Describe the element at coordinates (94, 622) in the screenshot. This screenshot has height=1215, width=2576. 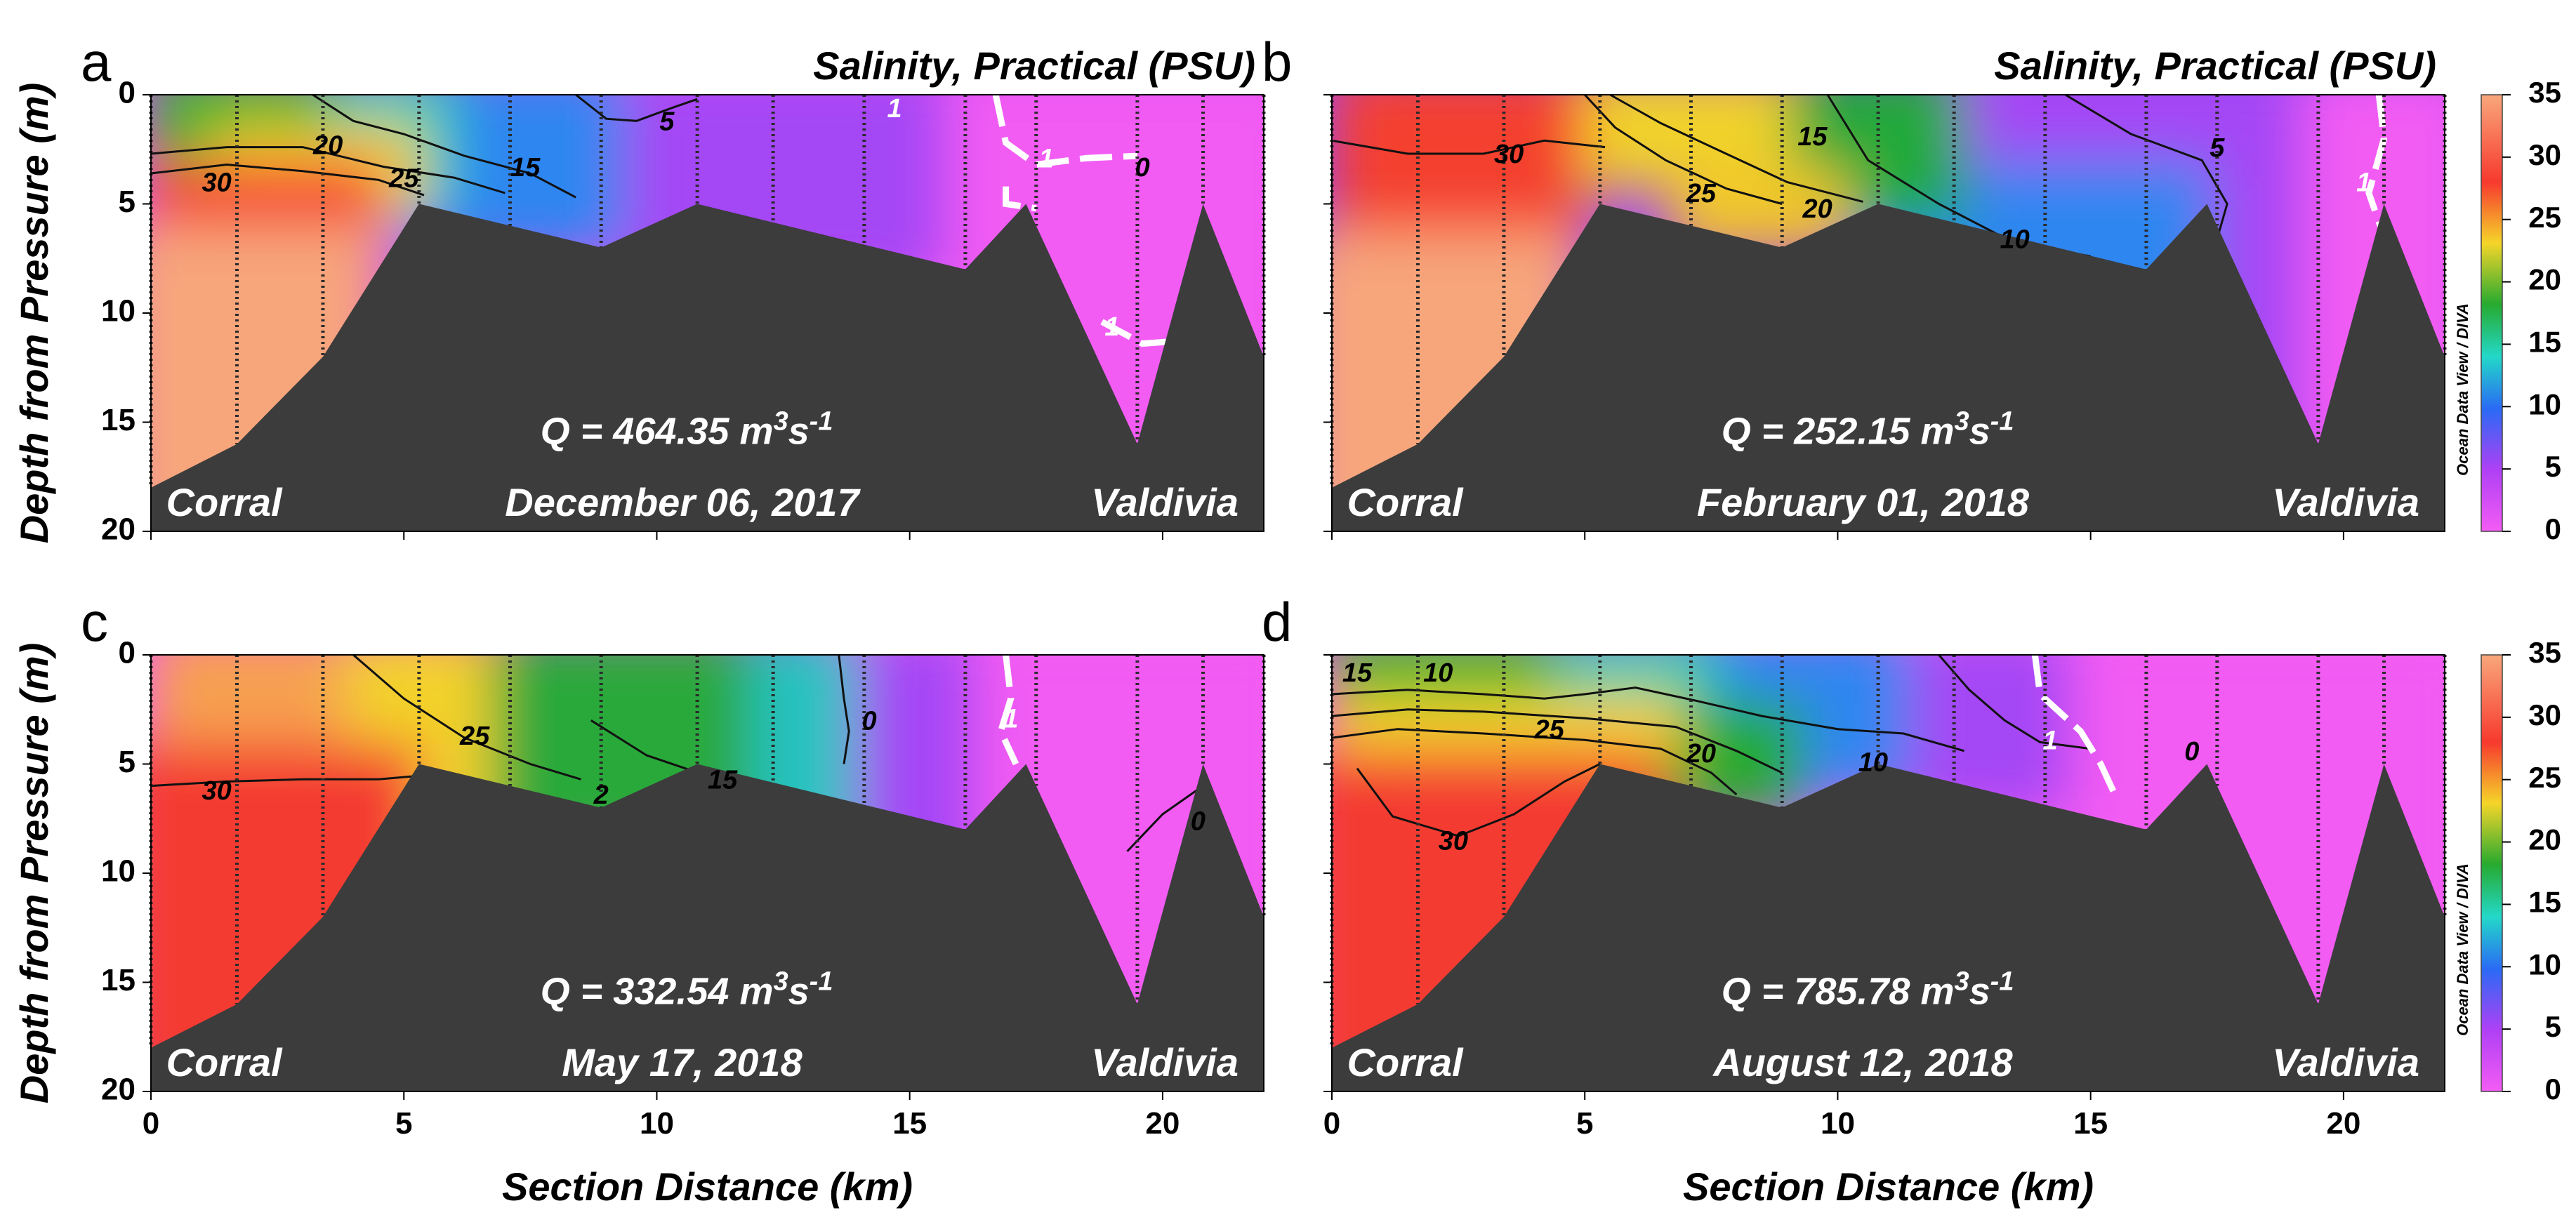
I see `panel-letter: c` at that location.